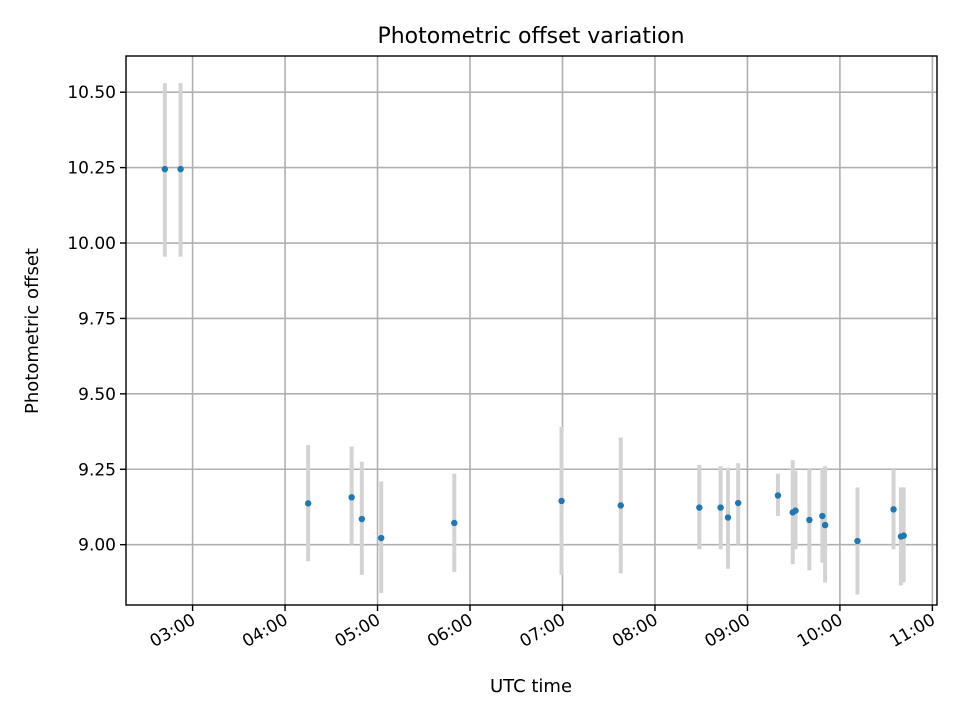  Describe the element at coordinates (635, 631) in the screenshot. I see `x-tick-label: 08:00` at that location.